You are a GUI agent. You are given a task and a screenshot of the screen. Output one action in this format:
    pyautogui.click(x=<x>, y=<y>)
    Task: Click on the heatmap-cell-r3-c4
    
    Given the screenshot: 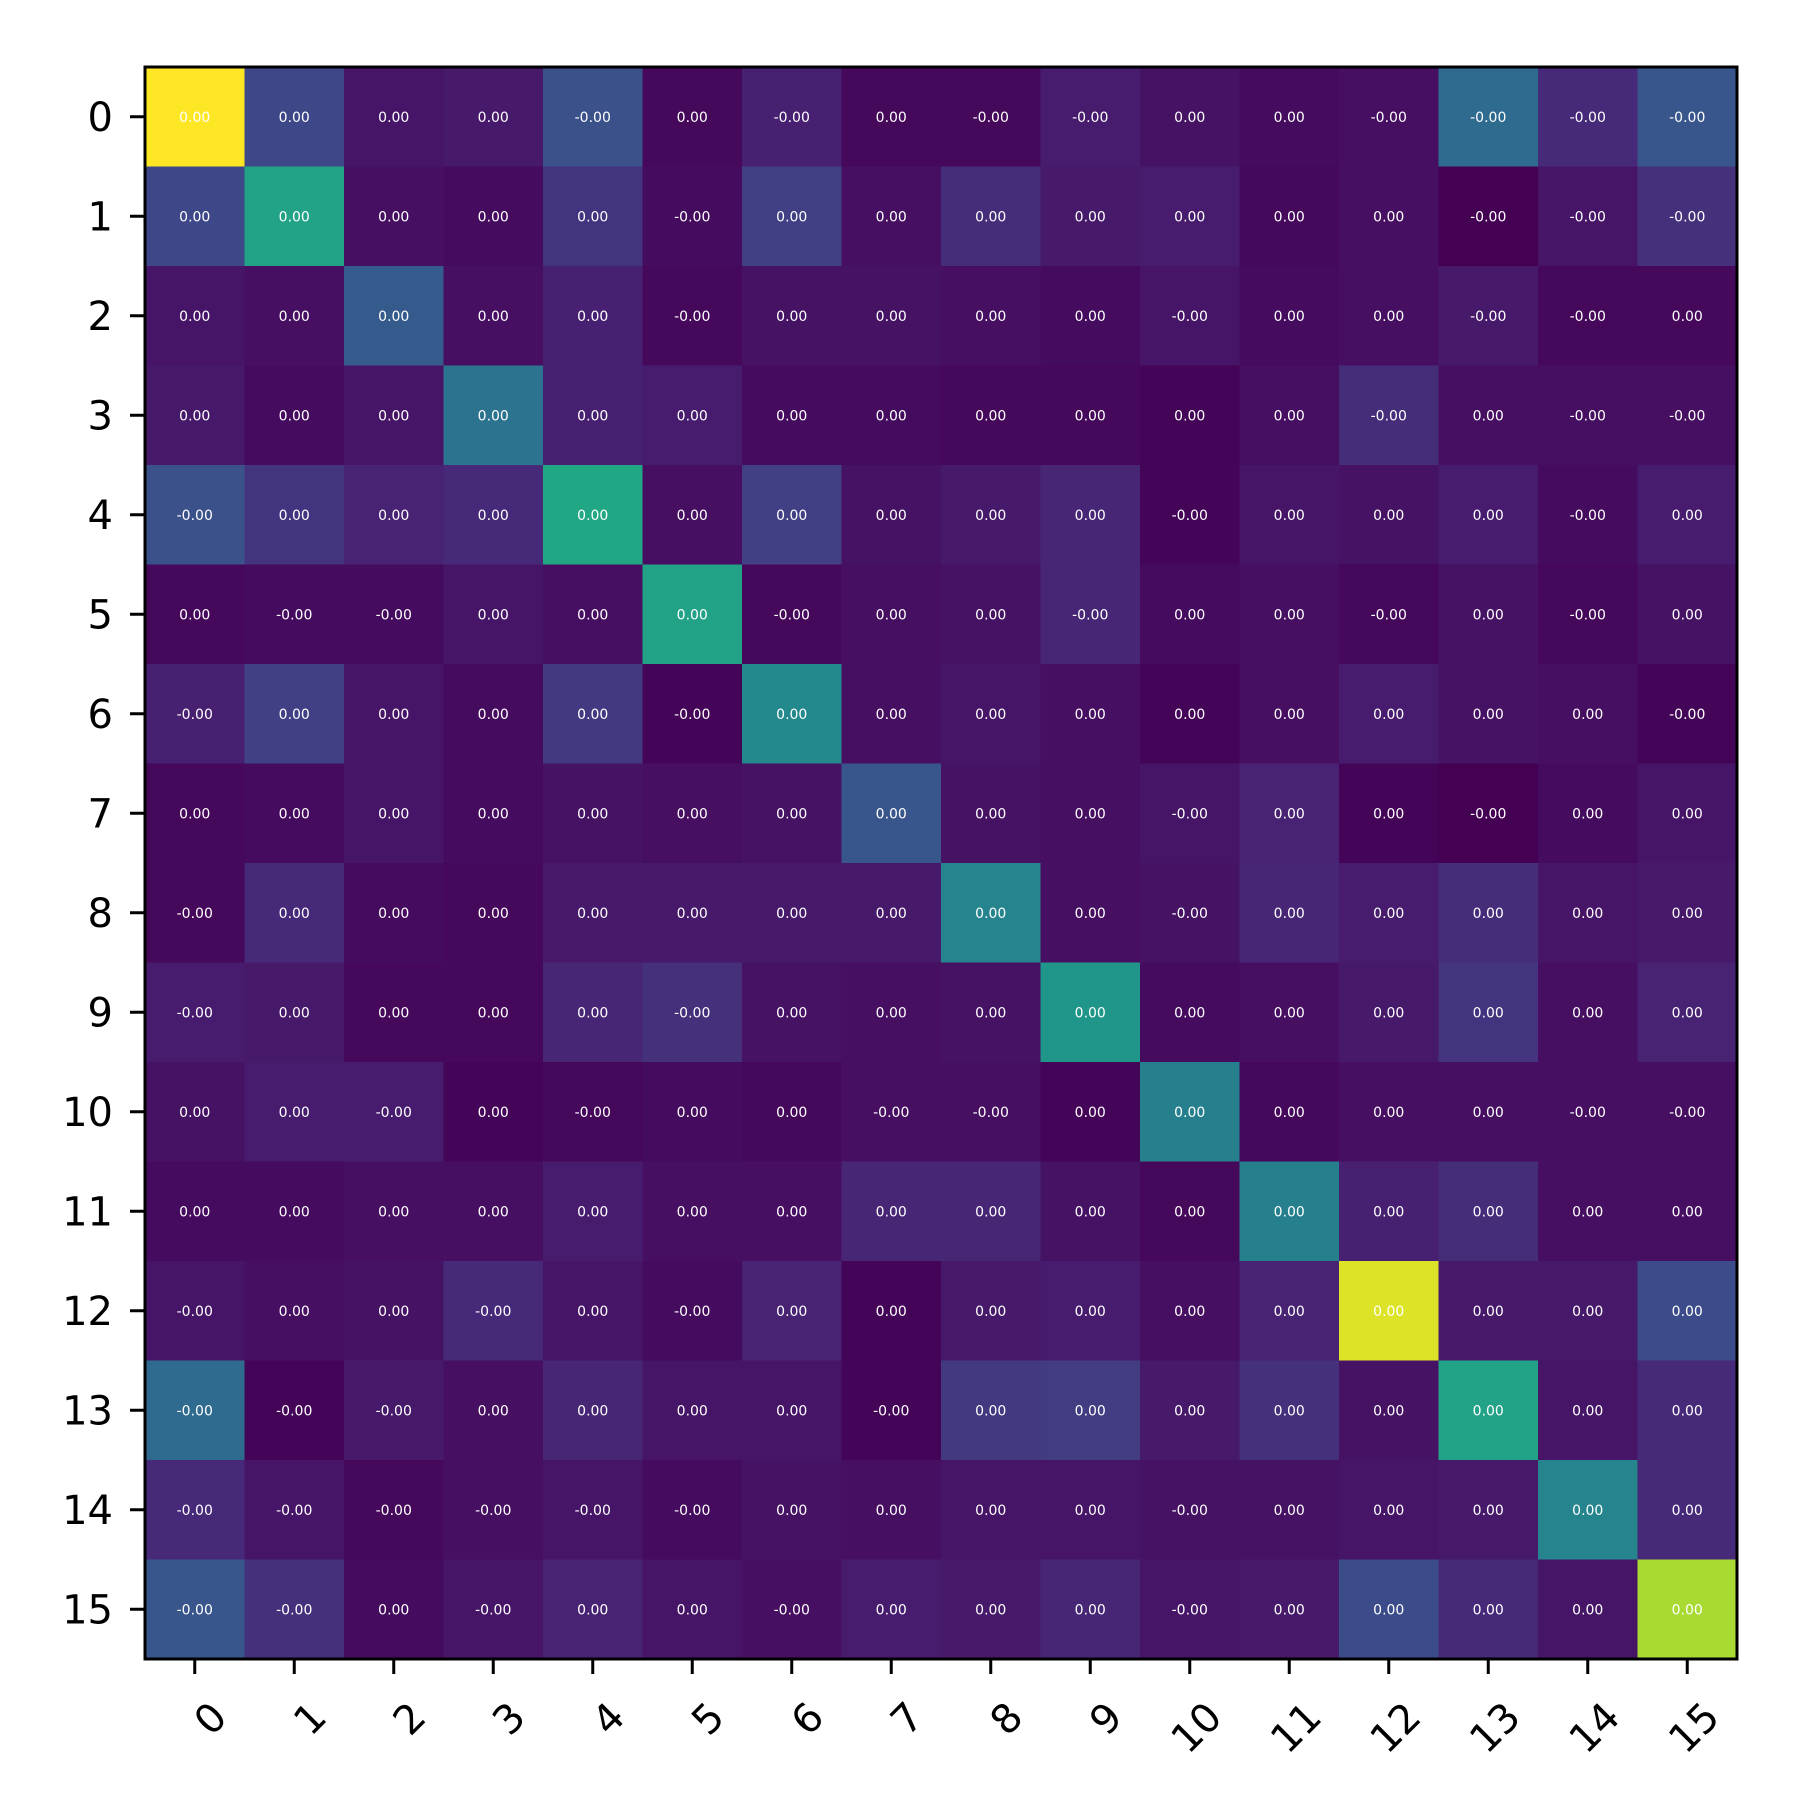 What is the action you would take?
    pyautogui.click(x=593, y=415)
    